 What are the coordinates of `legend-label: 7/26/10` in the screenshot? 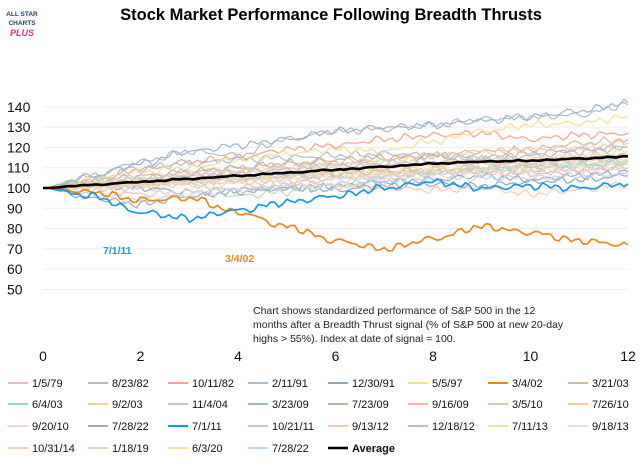 It's located at (610, 405).